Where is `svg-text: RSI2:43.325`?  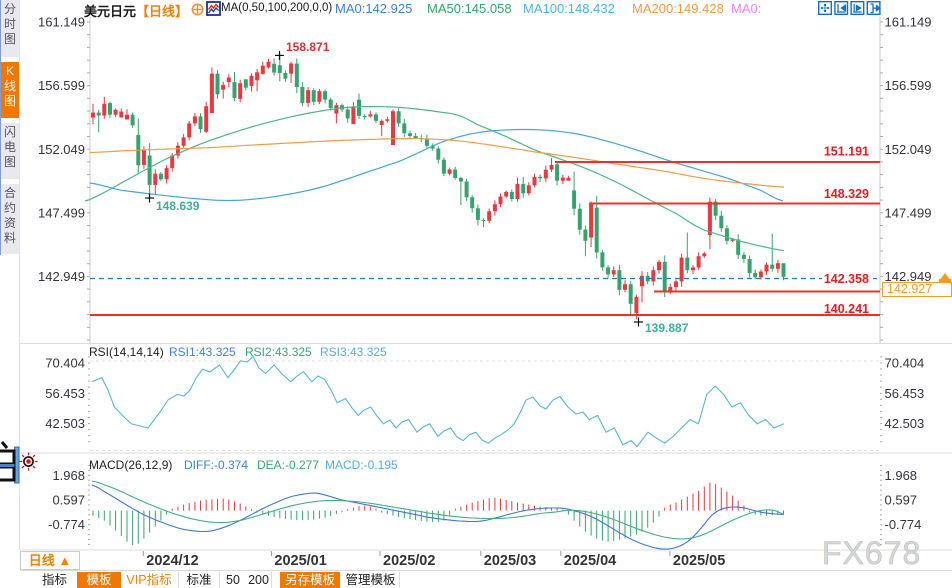 svg-text: RSI2:43.325 is located at coordinates (278, 352).